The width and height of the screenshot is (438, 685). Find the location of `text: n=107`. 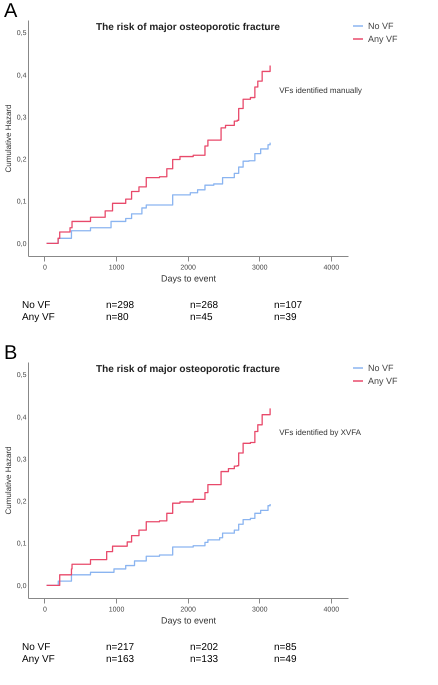

text: n=107 is located at coordinates (289, 306).